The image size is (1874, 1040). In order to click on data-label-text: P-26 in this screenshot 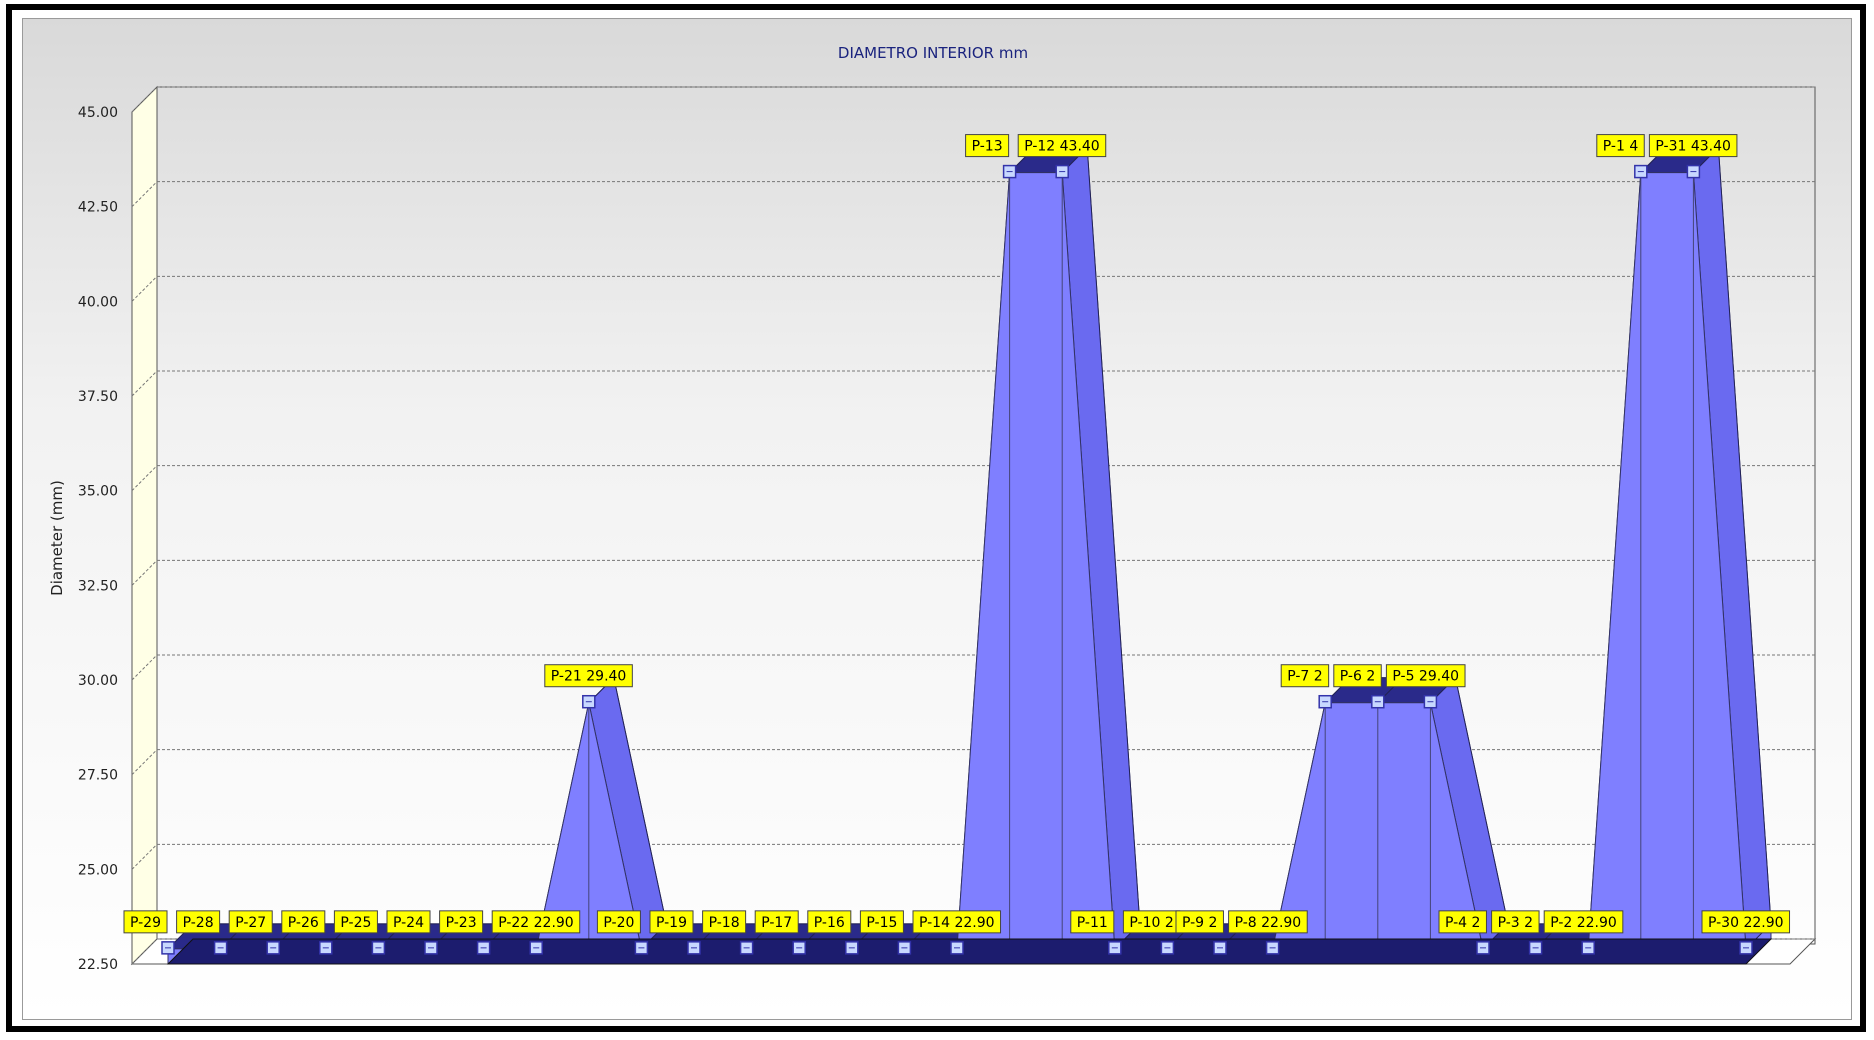, I will do `click(303, 923)`.